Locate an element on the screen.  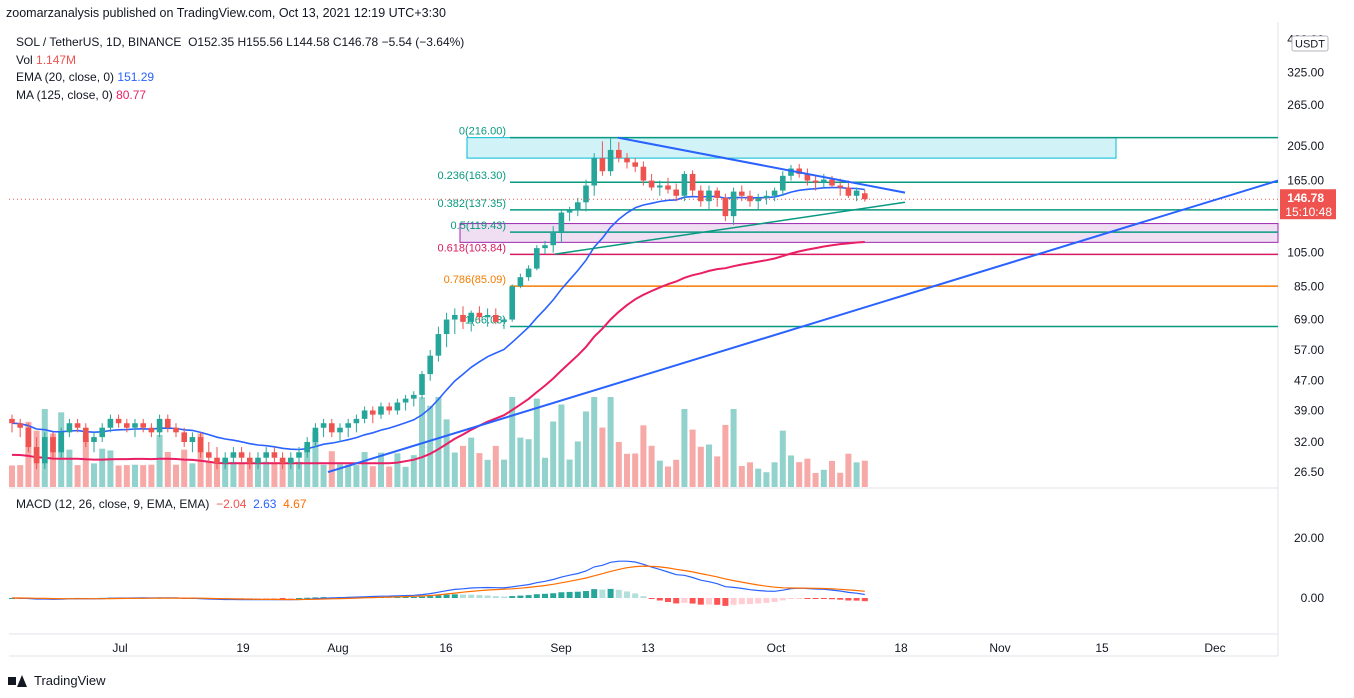
time-tick-label: Oct is located at coordinates (776, 648).